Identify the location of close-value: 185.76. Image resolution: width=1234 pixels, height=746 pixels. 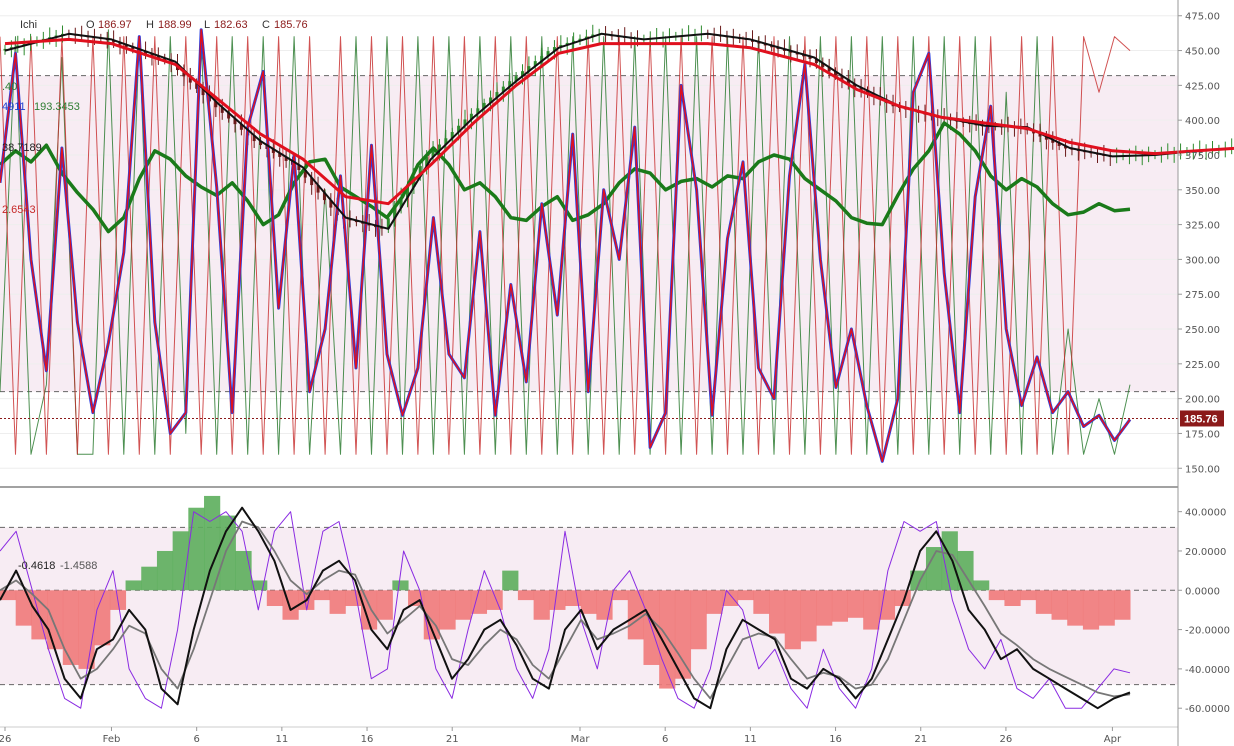
(291, 25).